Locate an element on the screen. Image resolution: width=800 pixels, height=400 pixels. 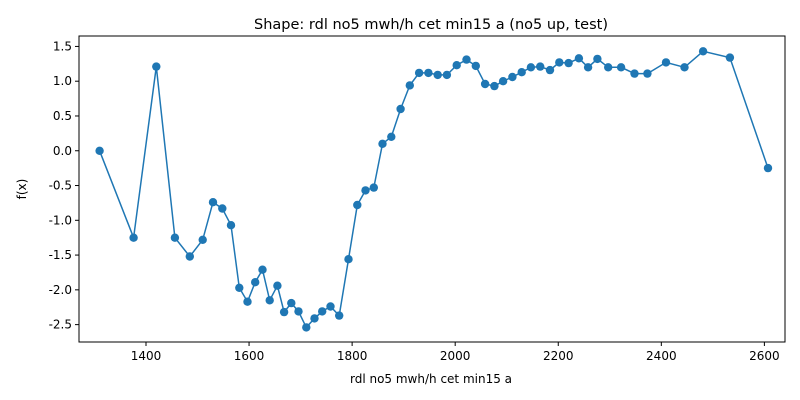
x-tick-label: 2200 is located at coordinates (558, 356).